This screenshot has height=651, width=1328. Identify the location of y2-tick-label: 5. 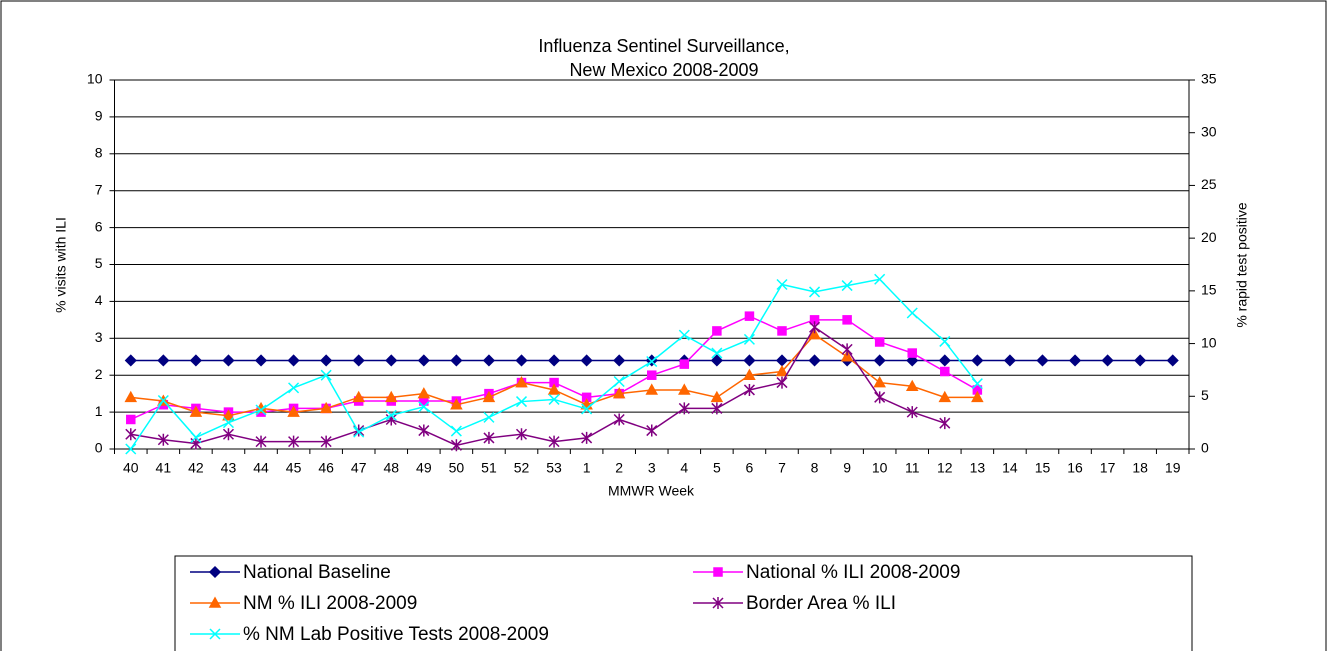
(1205, 395).